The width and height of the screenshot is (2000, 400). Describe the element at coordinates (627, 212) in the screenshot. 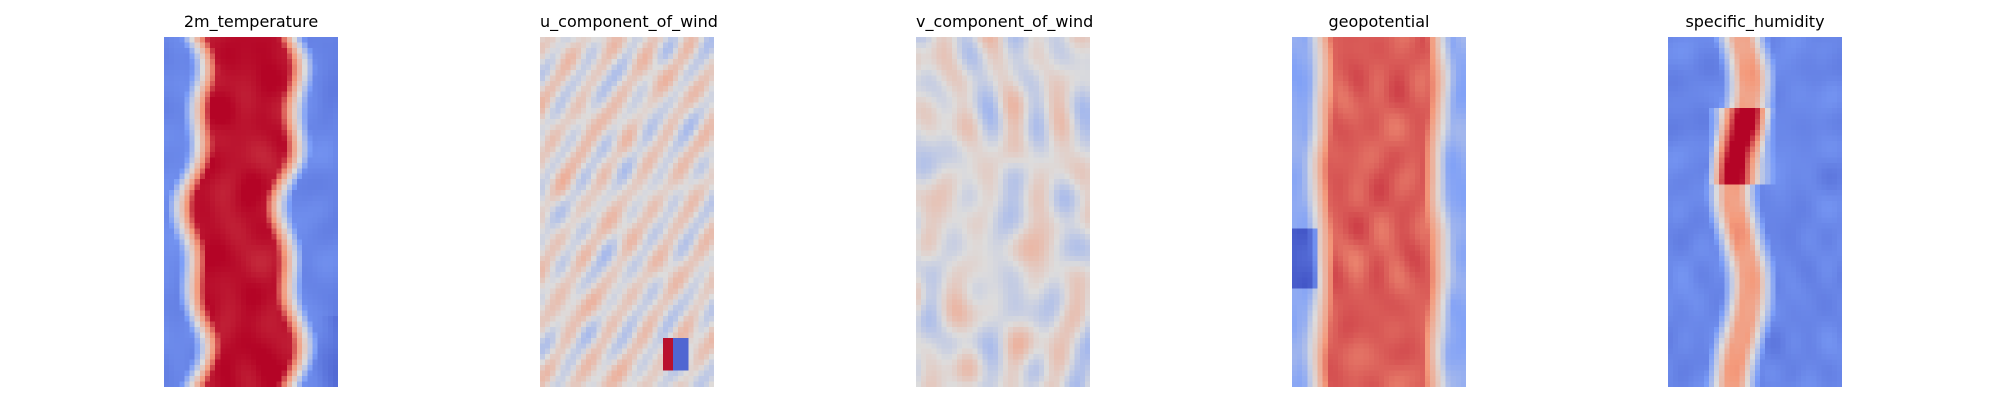

I see `heatmap-u-component-of-wind` at that location.